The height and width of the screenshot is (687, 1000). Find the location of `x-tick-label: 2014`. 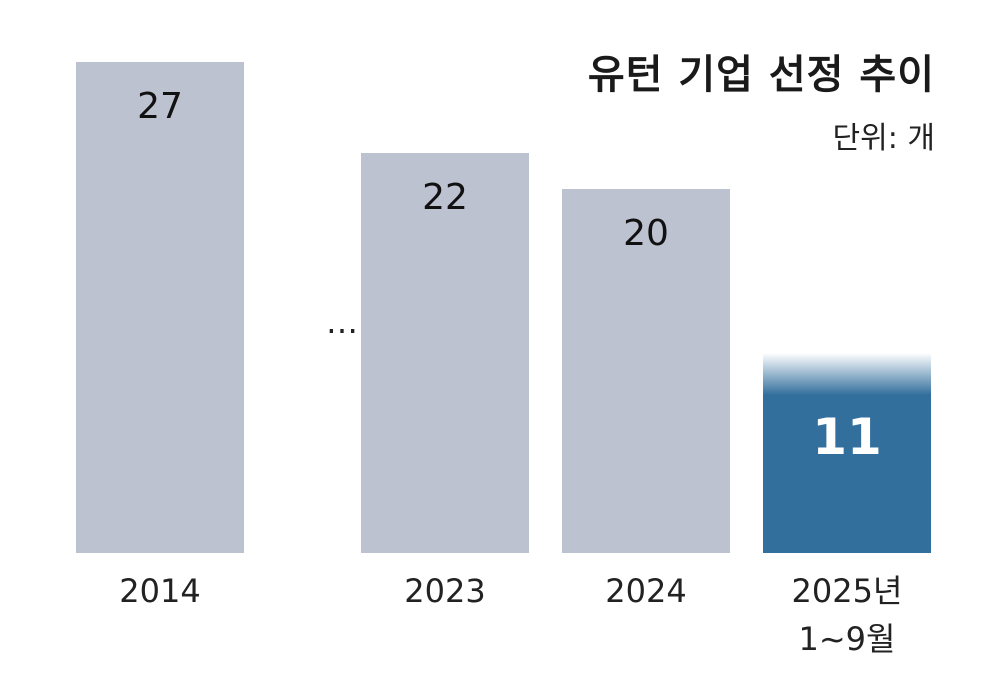

x-tick-label: 2014 is located at coordinates (160, 591).